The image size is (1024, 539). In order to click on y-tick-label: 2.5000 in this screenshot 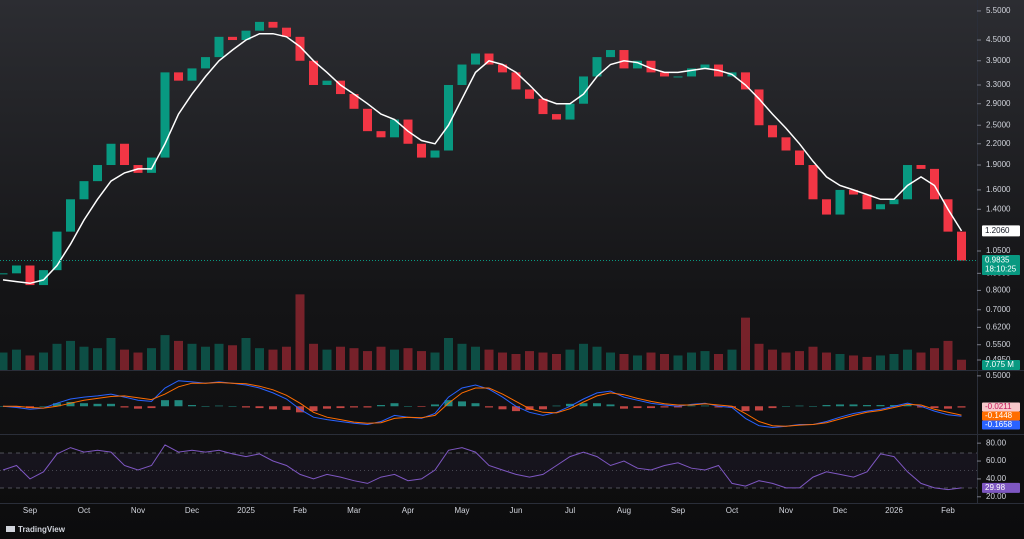, I will do `click(998, 124)`.